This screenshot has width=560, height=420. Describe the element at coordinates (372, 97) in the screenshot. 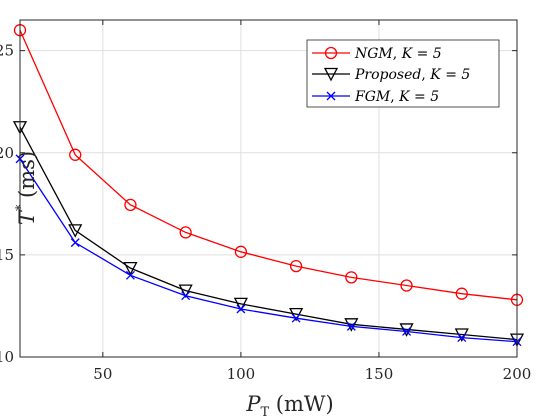

I see `legend-label-fgm-name: FGM` at that location.